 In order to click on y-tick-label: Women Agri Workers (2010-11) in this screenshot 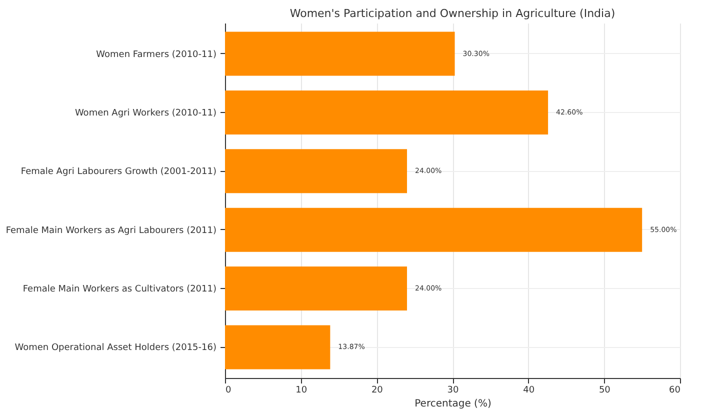, I will do `click(145, 113)`.